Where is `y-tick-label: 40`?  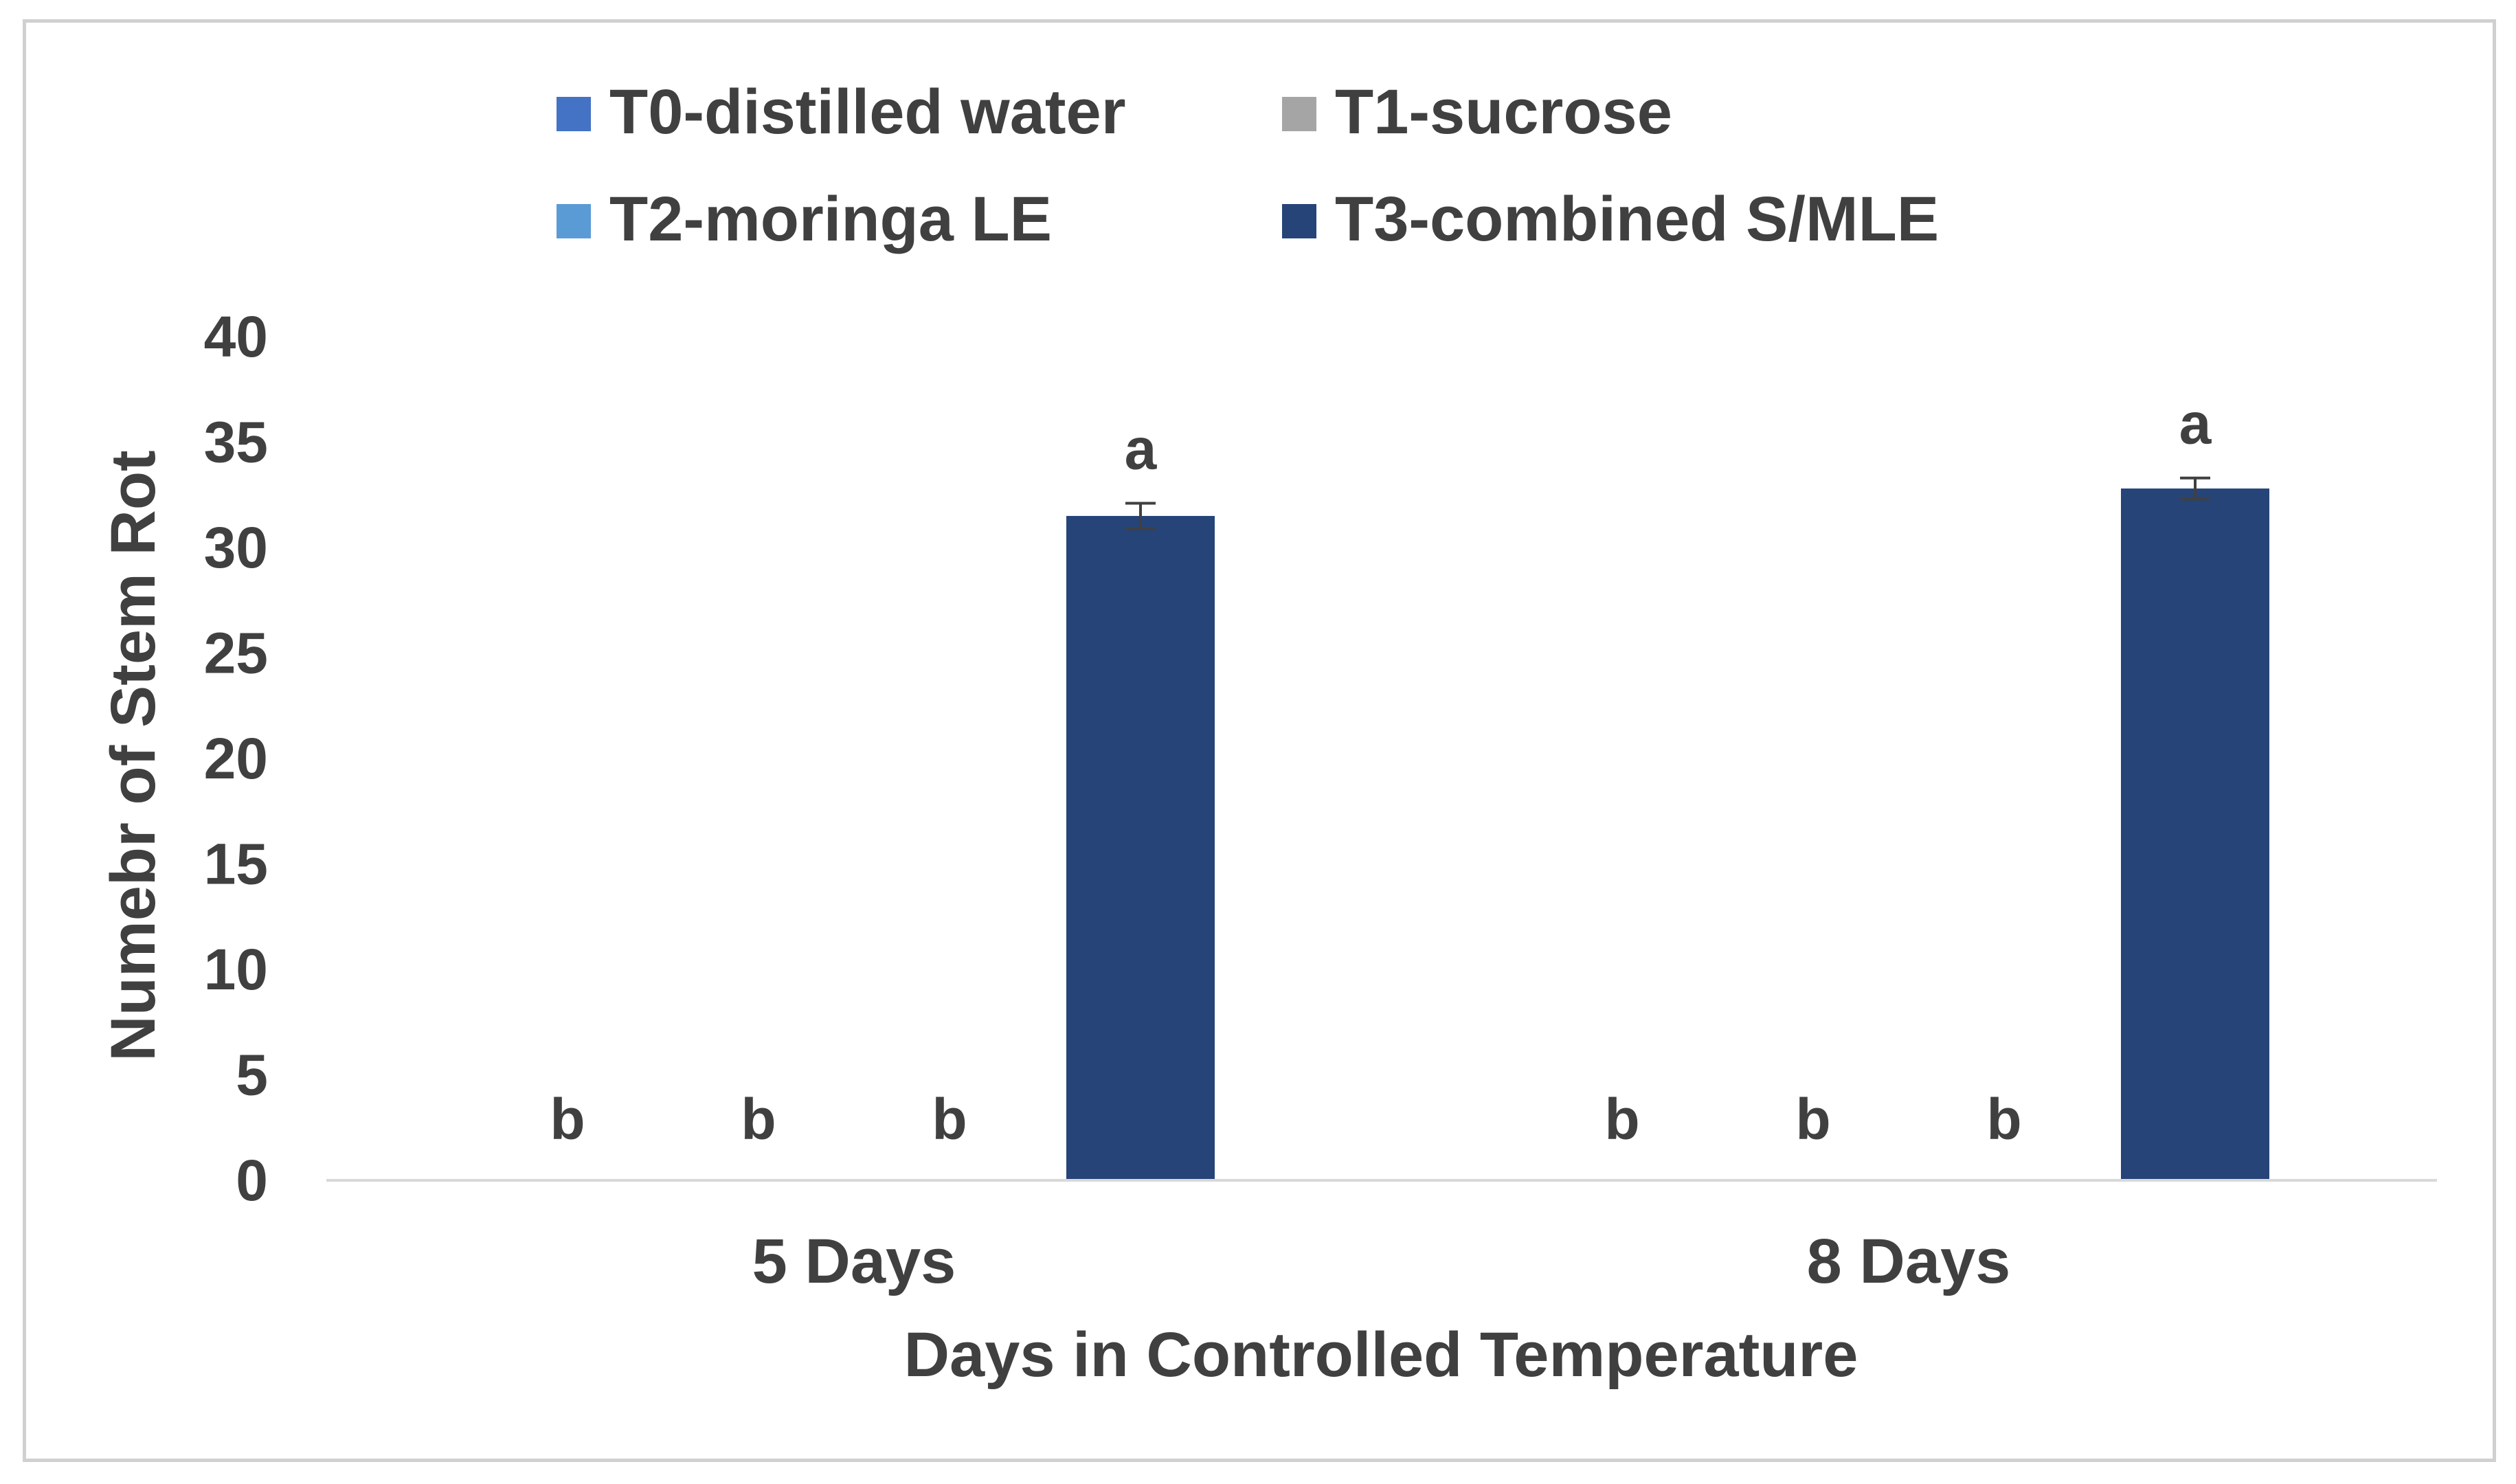 y-tick-label: 40 is located at coordinates (236, 336).